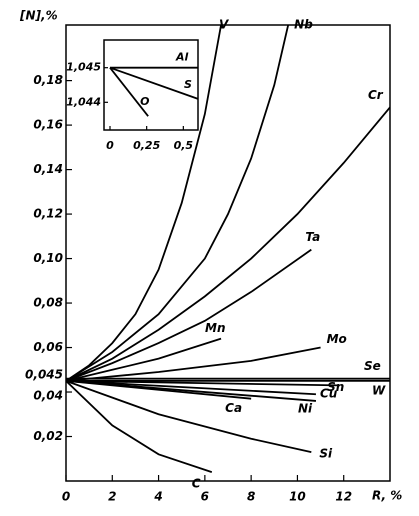 The width and height of the screenshot is (419, 516). I want to click on series-label: Cu, so click(329, 394).